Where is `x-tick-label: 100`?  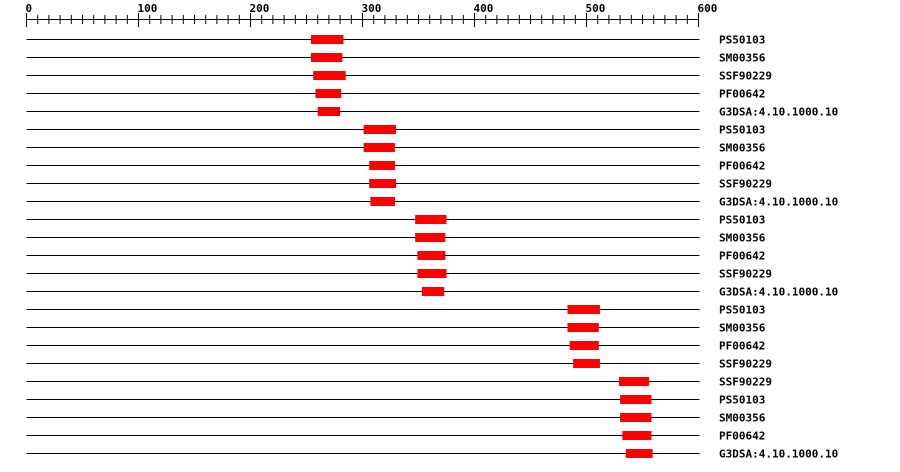
x-tick-label: 100 is located at coordinates (148, 8).